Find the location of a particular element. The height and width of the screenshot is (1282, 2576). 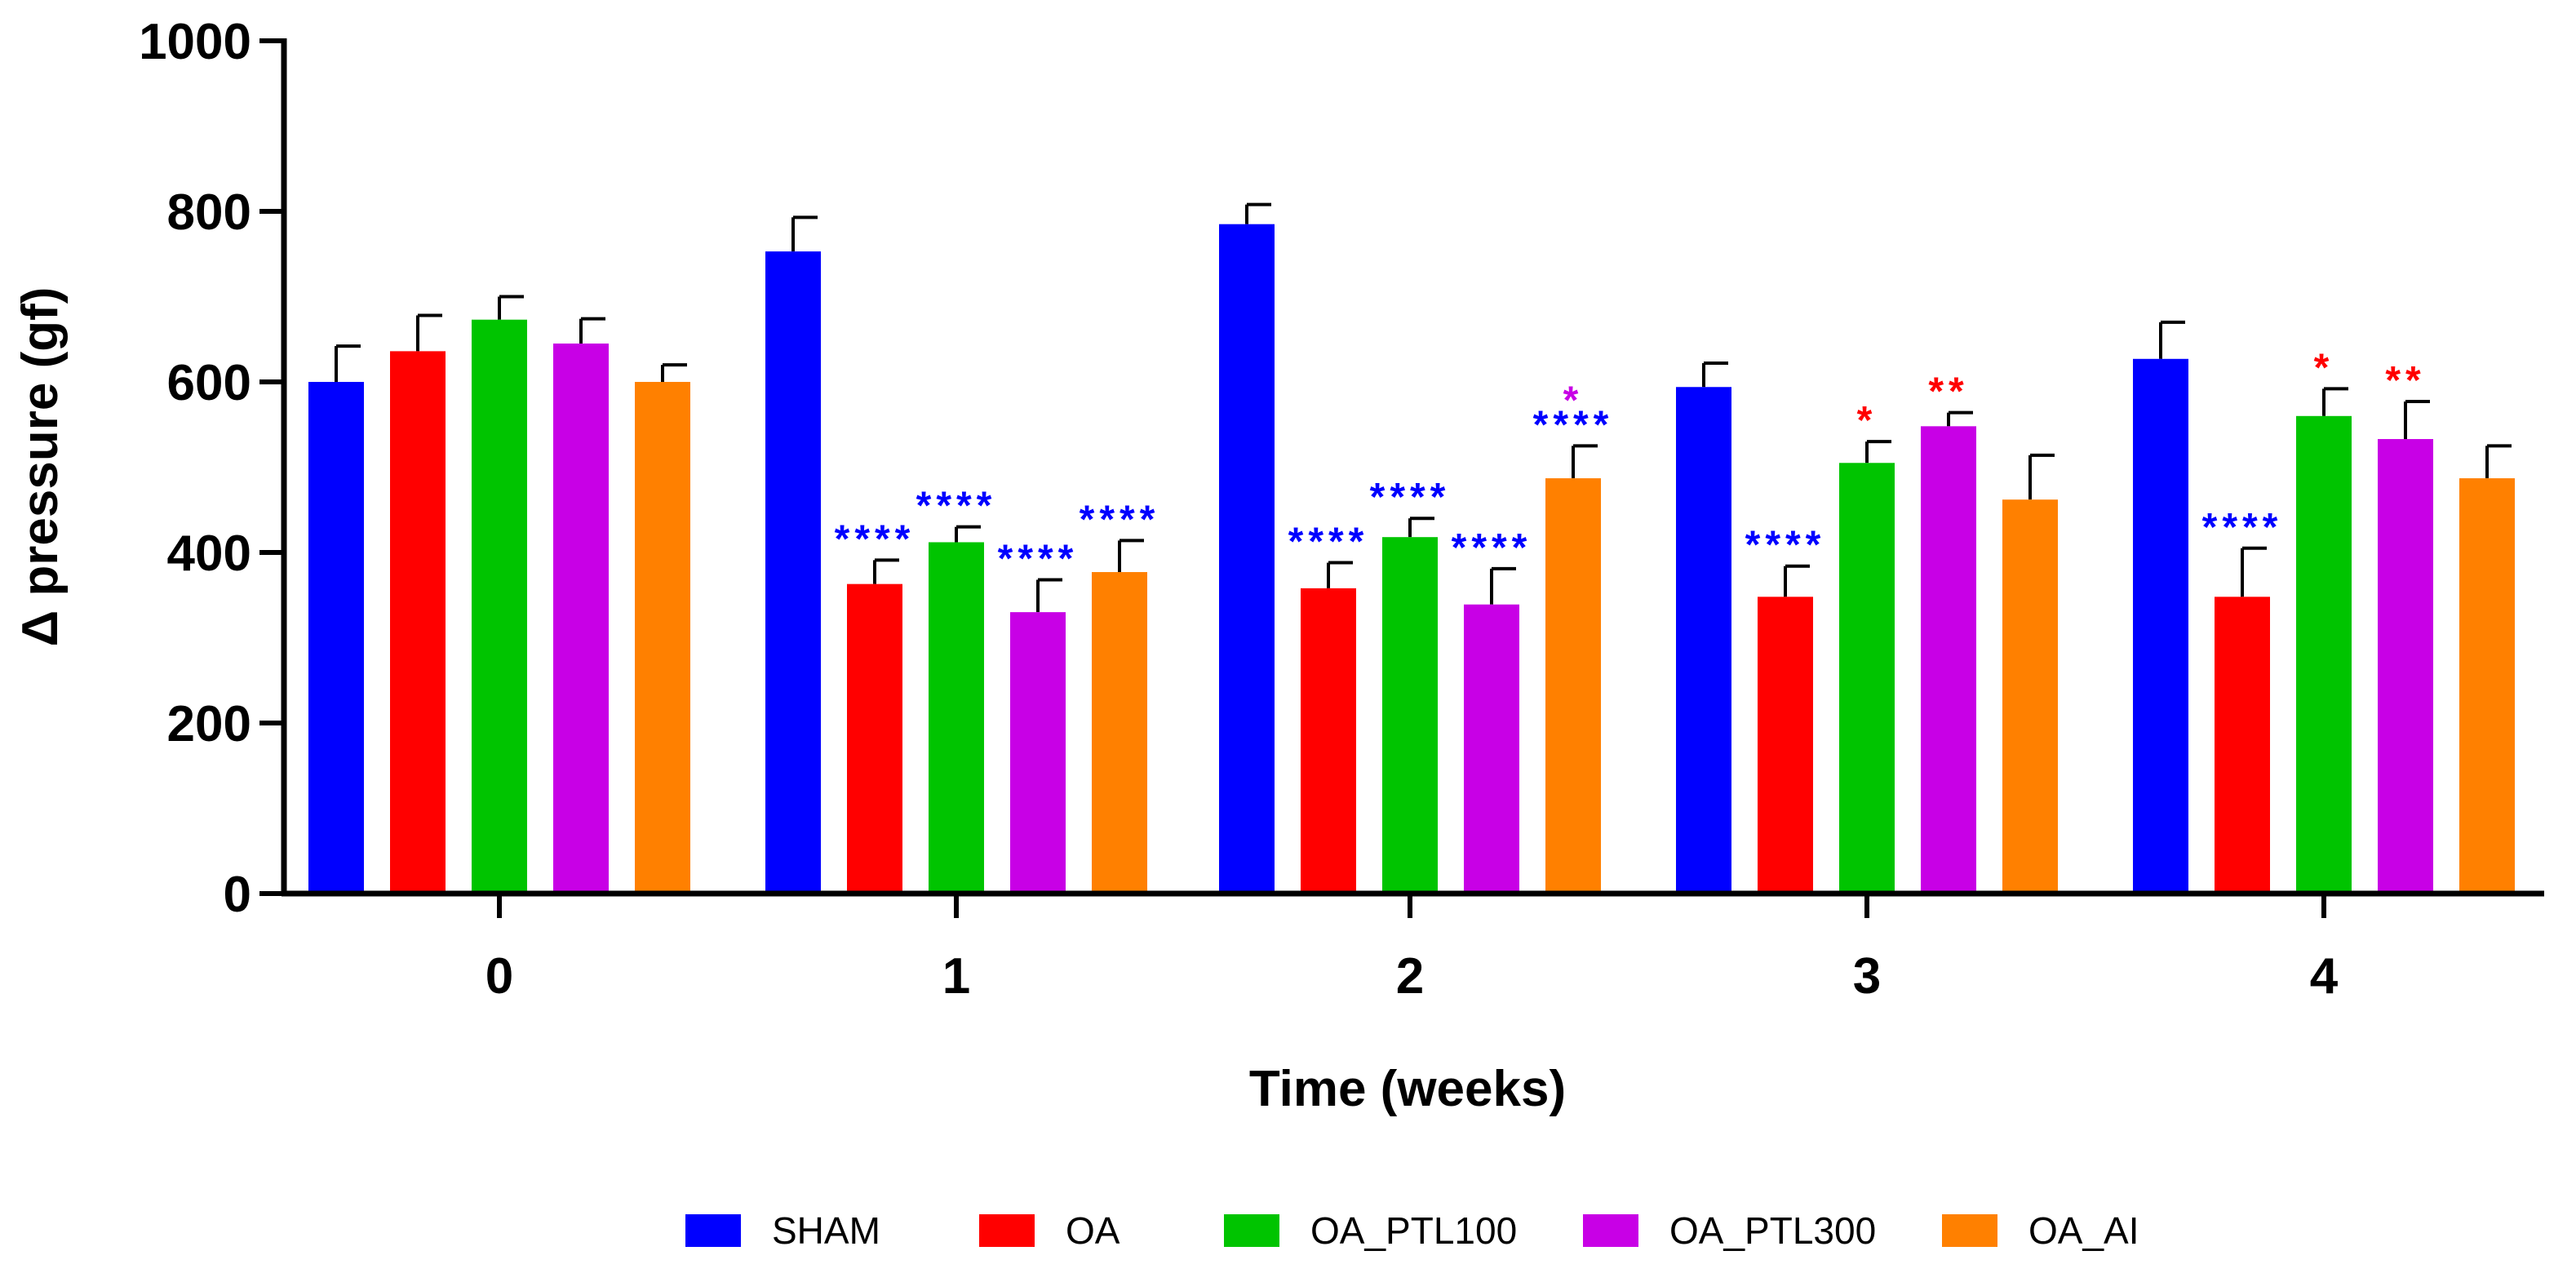

legend-item-sham: SHAM is located at coordinates (782, 1231).